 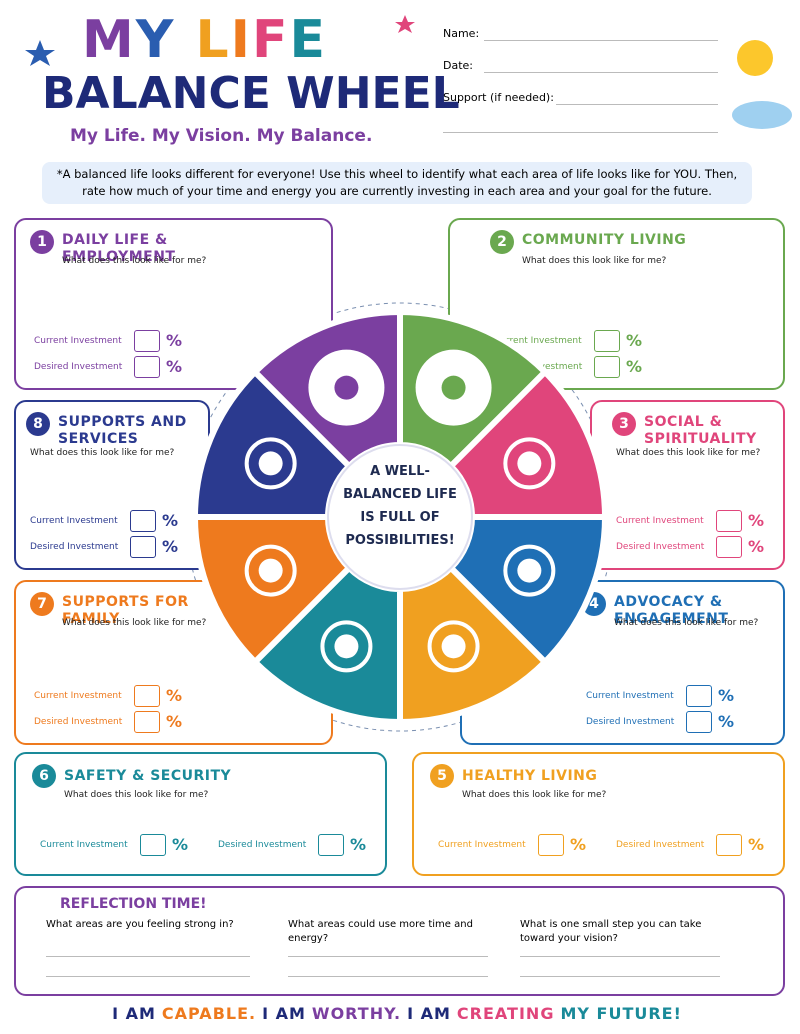 What do you see at coordinates (42, 242) in the screenshot?
I see `section-number: 1` at bounding box center [42, 242].